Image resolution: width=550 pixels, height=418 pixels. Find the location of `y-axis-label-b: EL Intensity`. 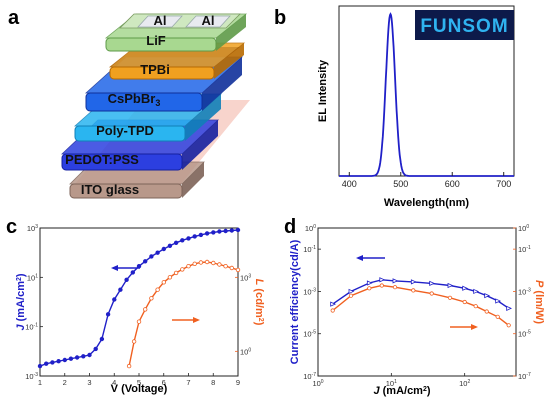

y-axis-label-b: EL Intensity is located at coordinates (323, 90).